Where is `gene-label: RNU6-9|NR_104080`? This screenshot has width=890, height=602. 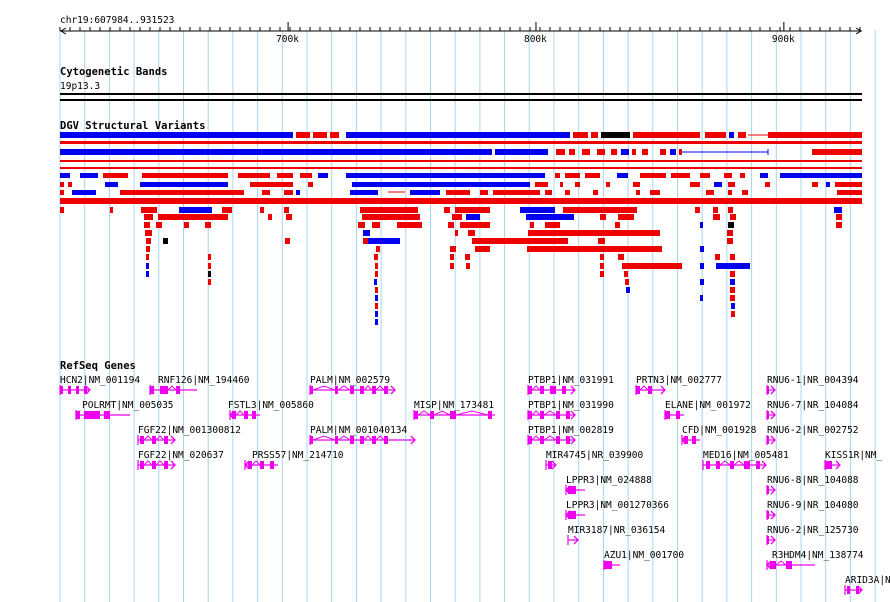
gene-label: RNU6-9|NR_104080 is located at coordinates (813, 505).